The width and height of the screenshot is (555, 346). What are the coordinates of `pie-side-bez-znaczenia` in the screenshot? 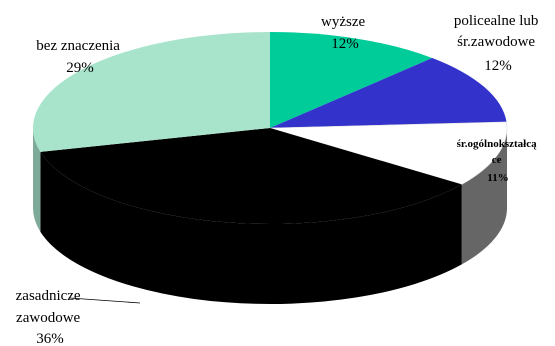 It's located at (37, 180).